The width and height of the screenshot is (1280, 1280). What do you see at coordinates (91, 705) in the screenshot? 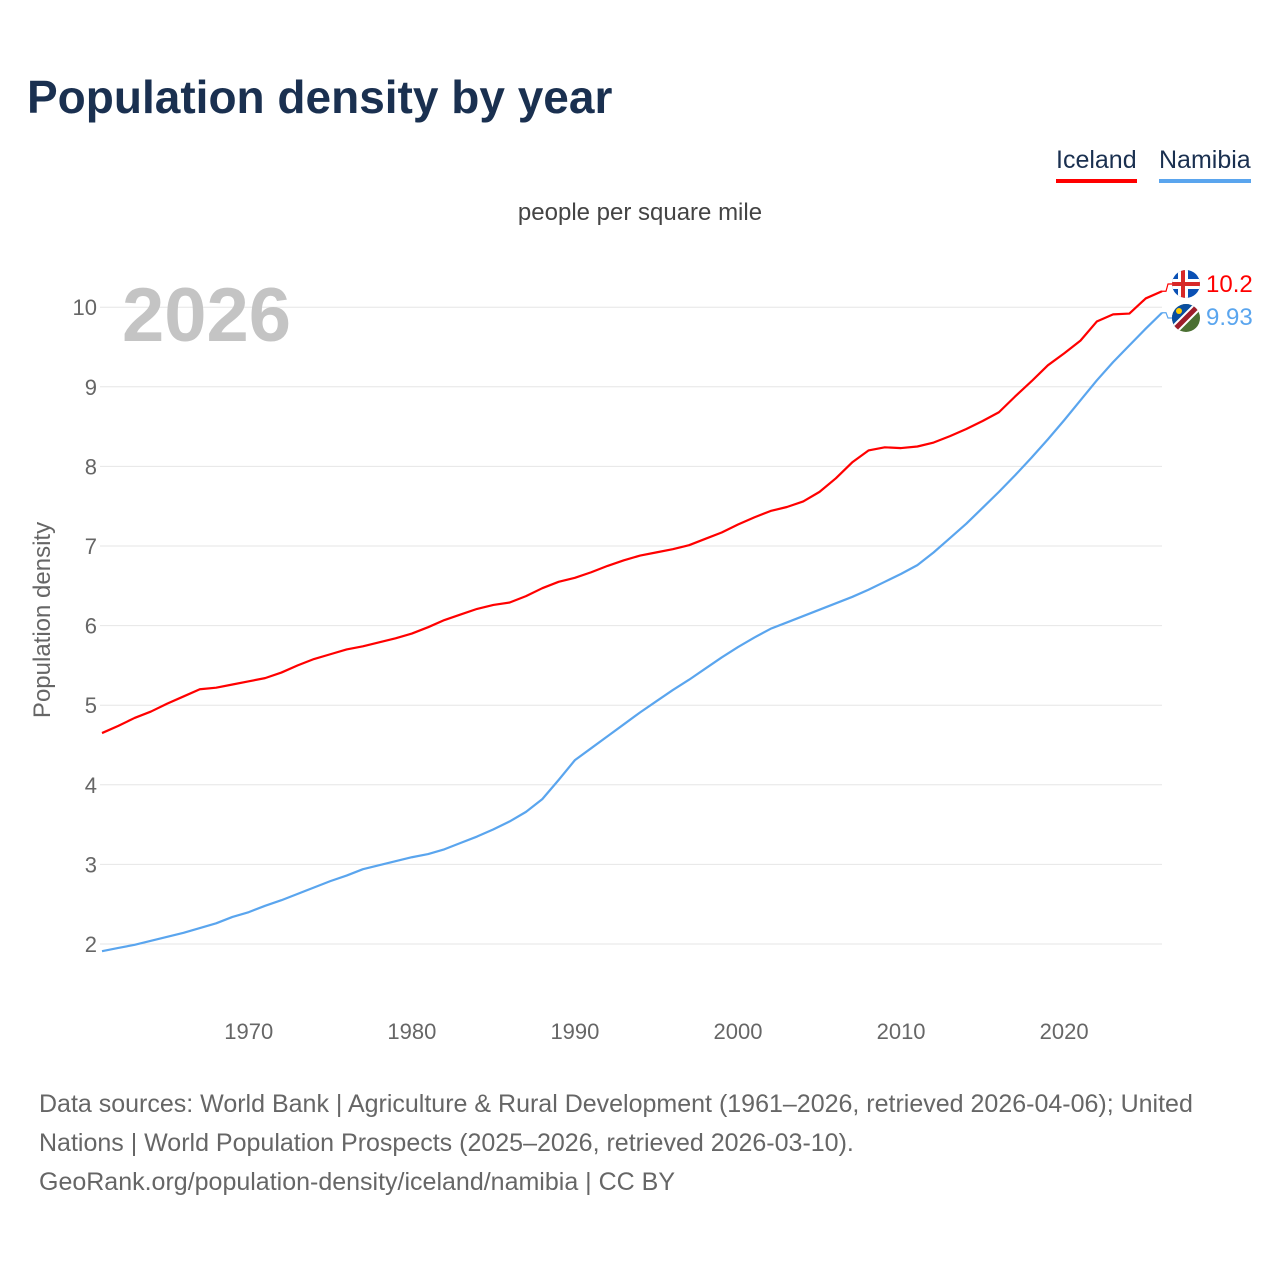
I see `y-tick-label: 5` at bounding box center [91, 705].